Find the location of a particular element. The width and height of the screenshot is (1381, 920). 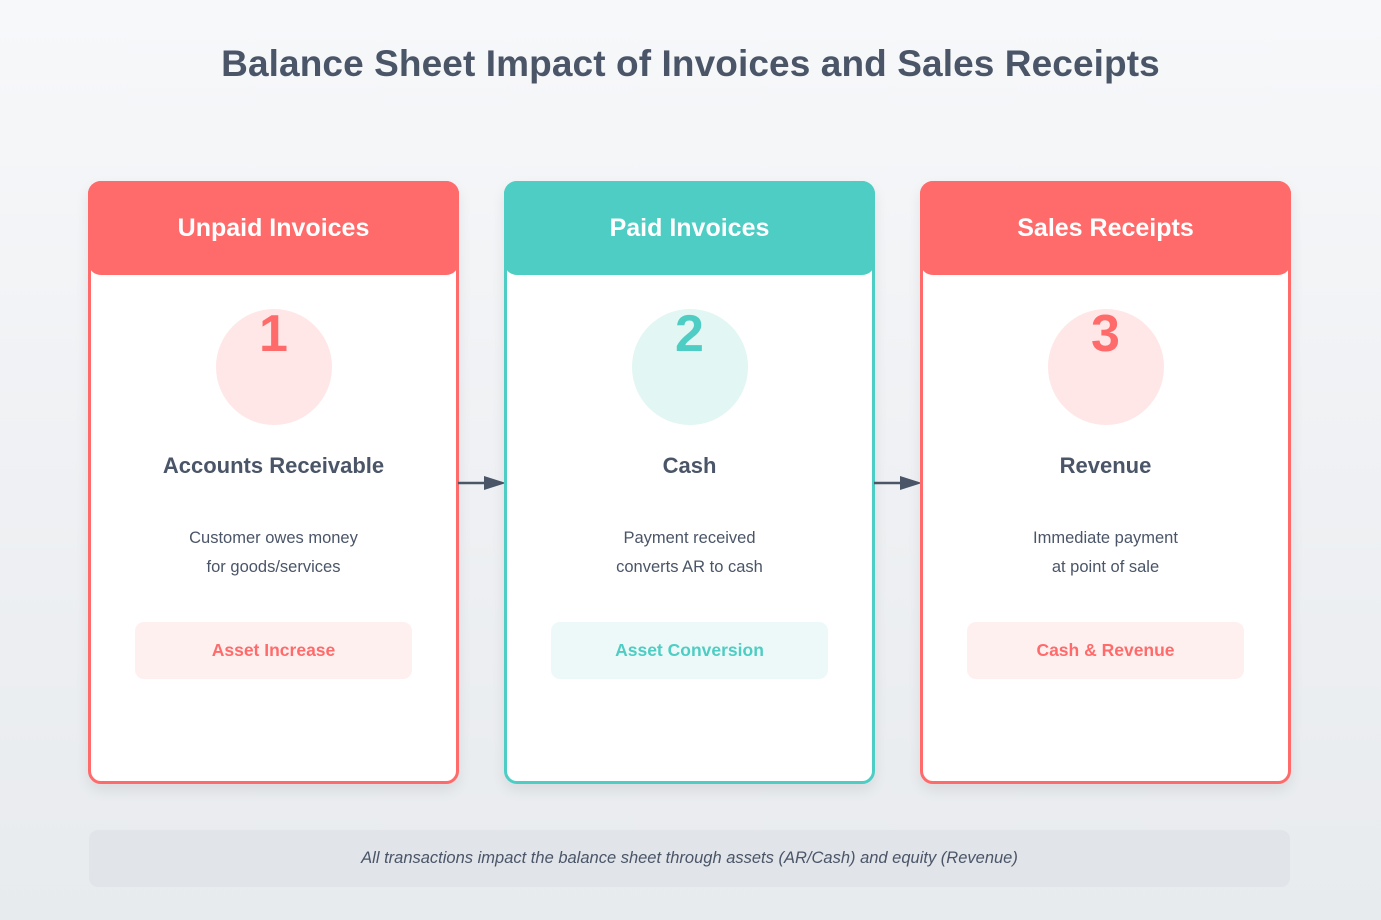

card-subtitle: Revenue is located at coordinates (1105, 465).